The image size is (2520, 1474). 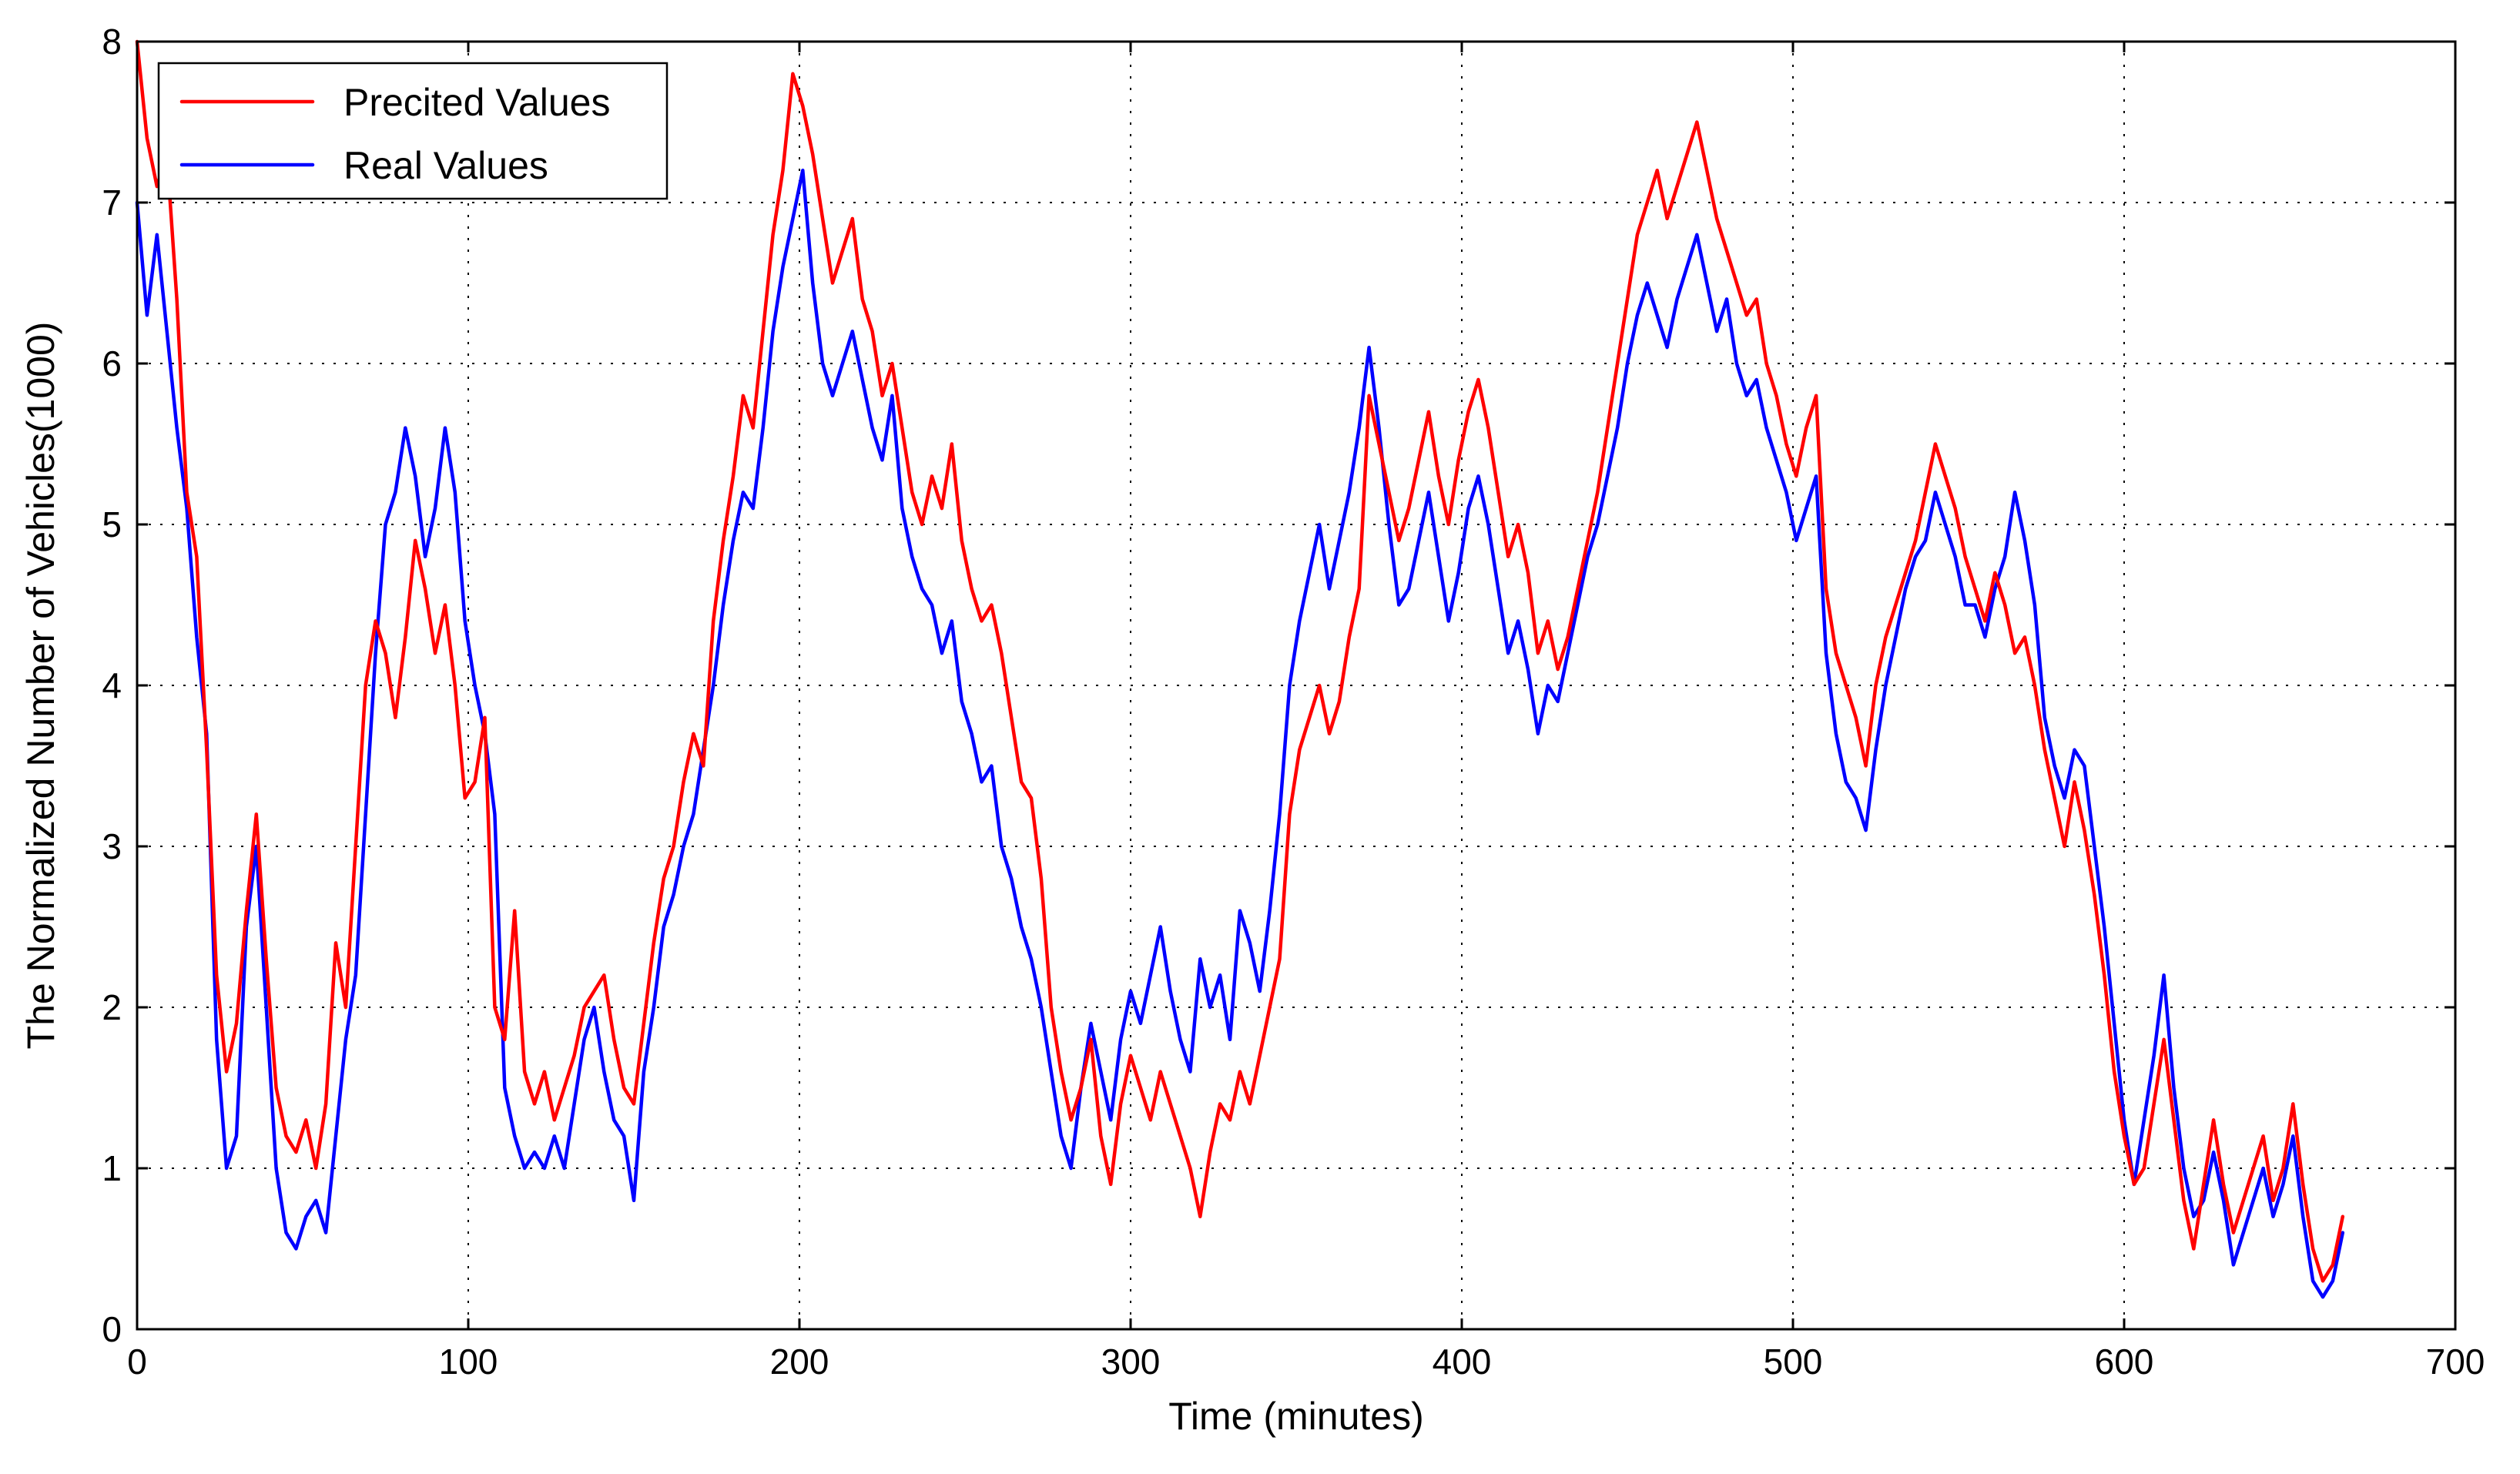 I want to click on legend: Precited Values Real Values, so click(x=413, y=131).